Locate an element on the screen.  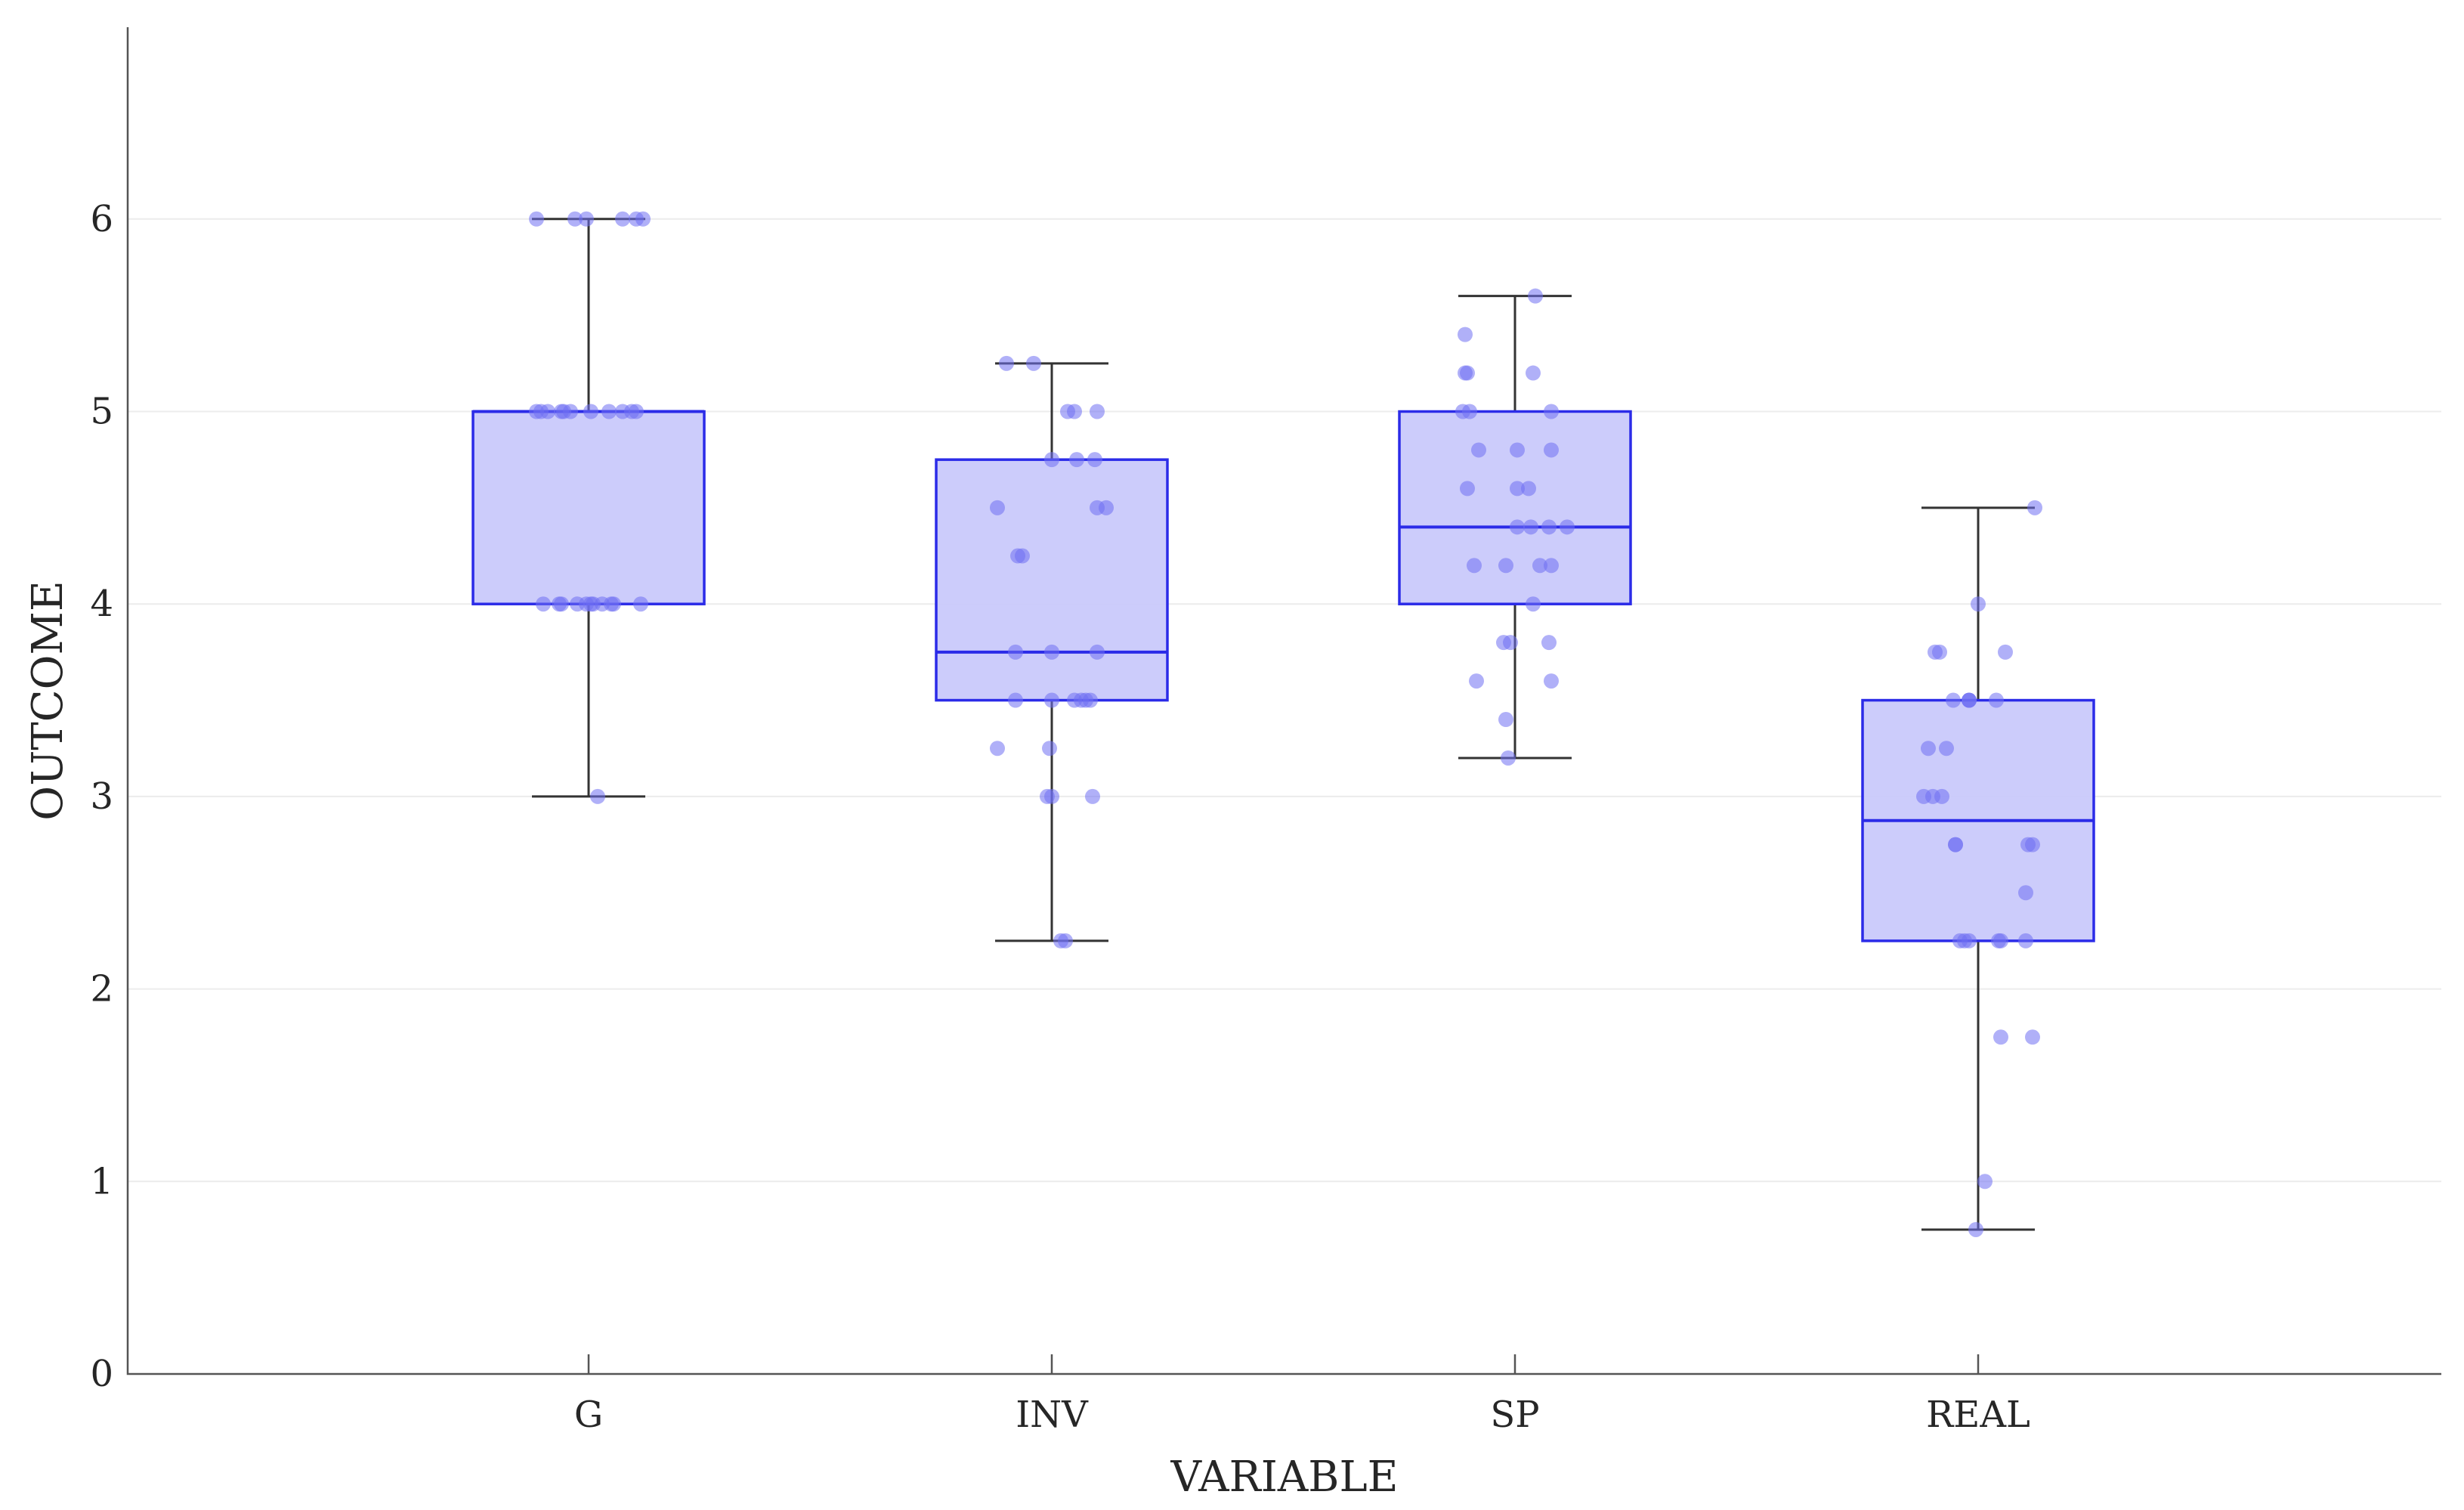
y-tick-label: 2 is located at coordinates (101, 989).